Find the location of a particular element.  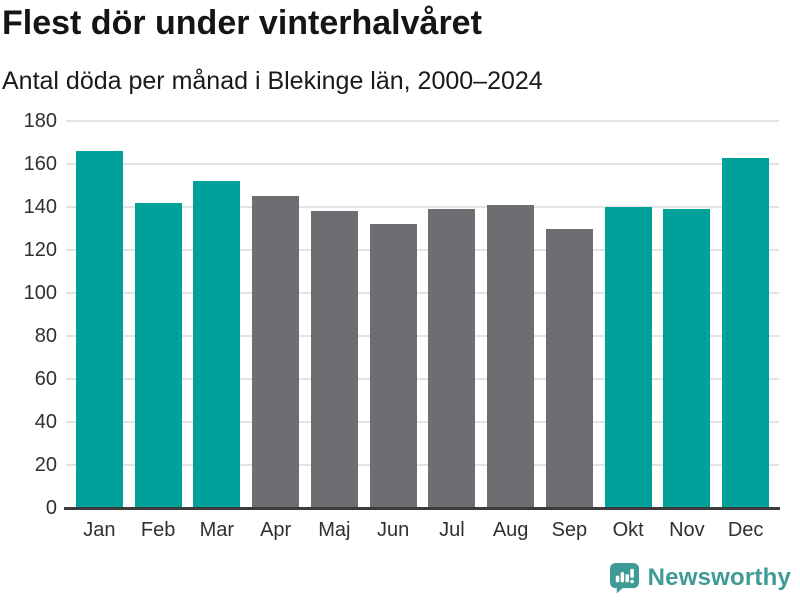

x-tick-label-sep: Sep is located at coordinates (569, 530).